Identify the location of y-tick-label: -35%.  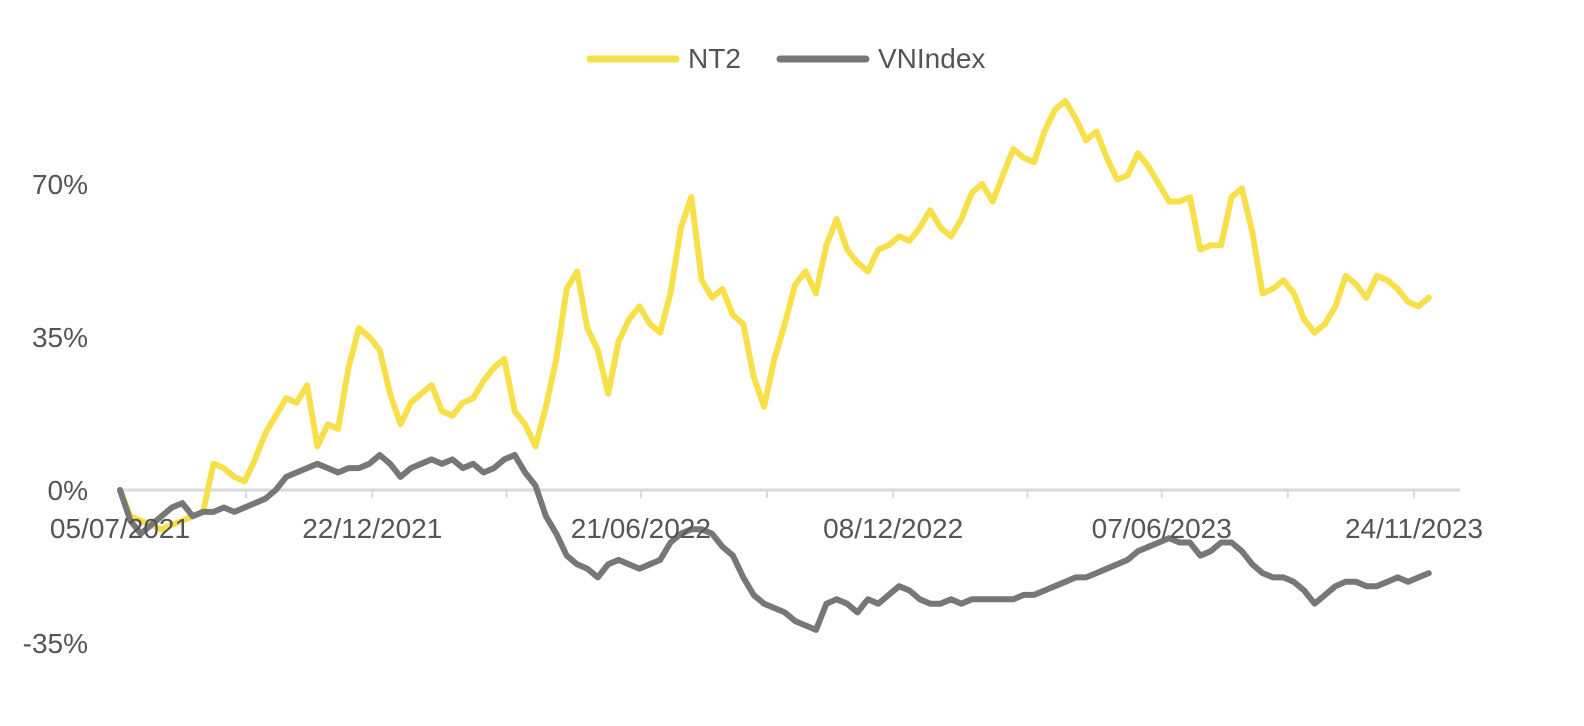
(55, 643).